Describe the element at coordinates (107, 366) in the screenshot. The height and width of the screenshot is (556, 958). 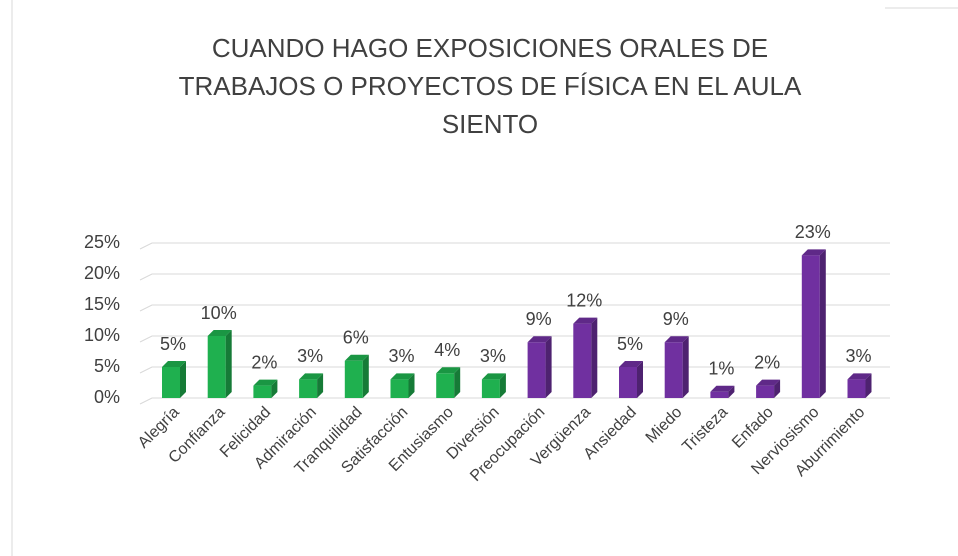
I see `y-tick-label: 5%` at that location.